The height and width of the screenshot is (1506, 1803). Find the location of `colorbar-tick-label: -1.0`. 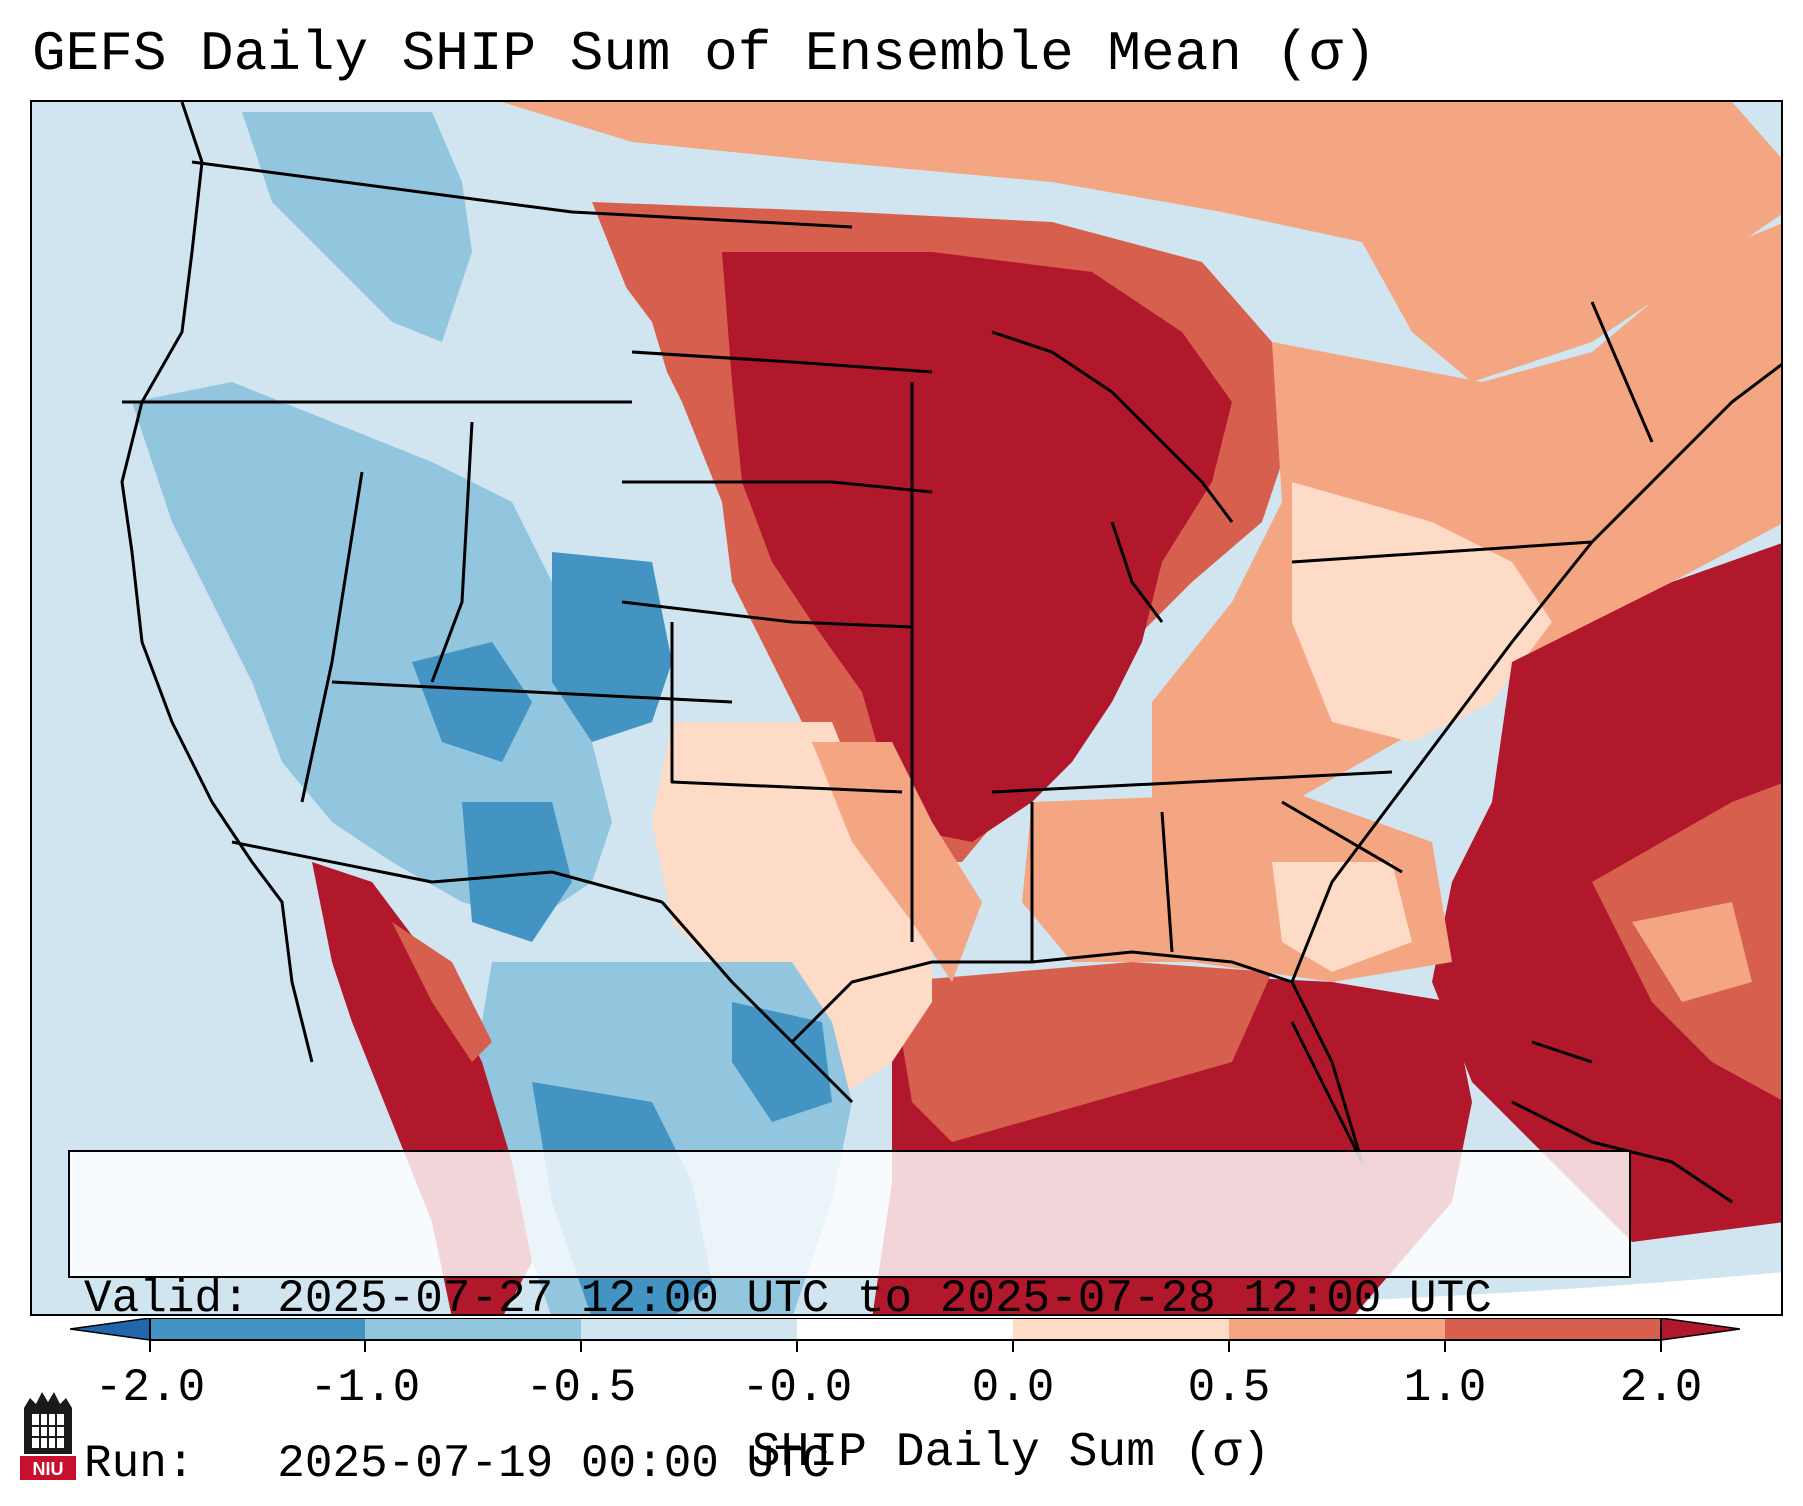

colorbar-tick-label: -1.0 is located at coordinates (365, 1388).